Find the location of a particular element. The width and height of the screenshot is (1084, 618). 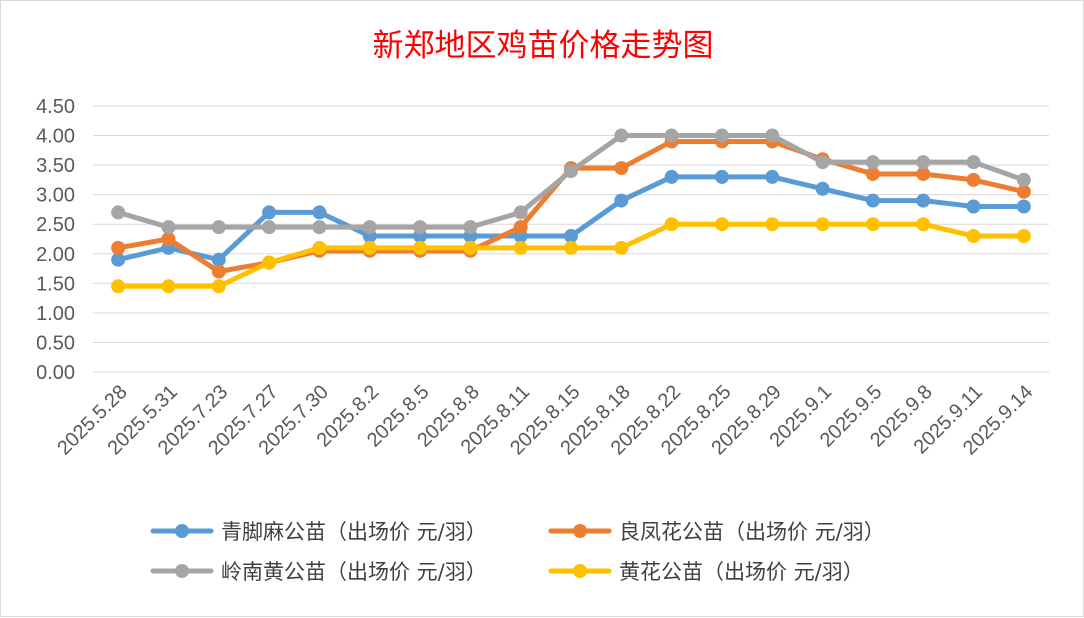

y-tick-label: 0.50 is located at coordinates (55, 343).